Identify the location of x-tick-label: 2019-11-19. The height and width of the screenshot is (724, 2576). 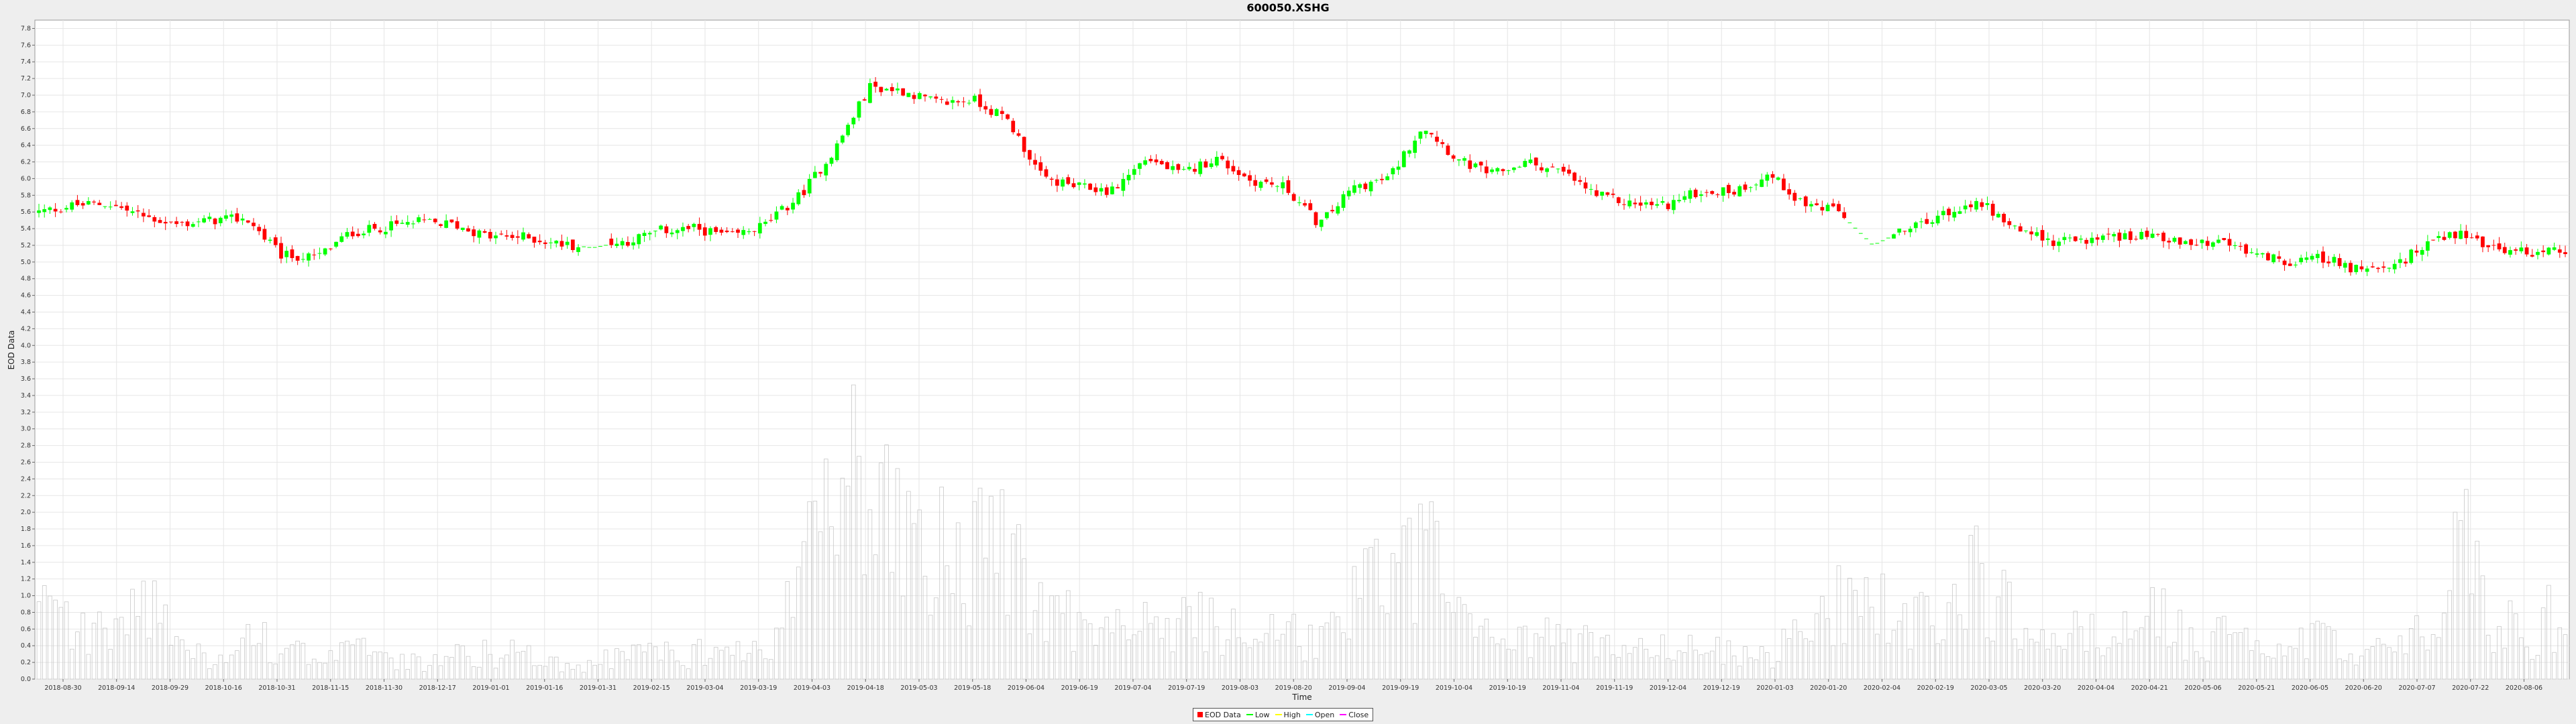
(1614, 688).